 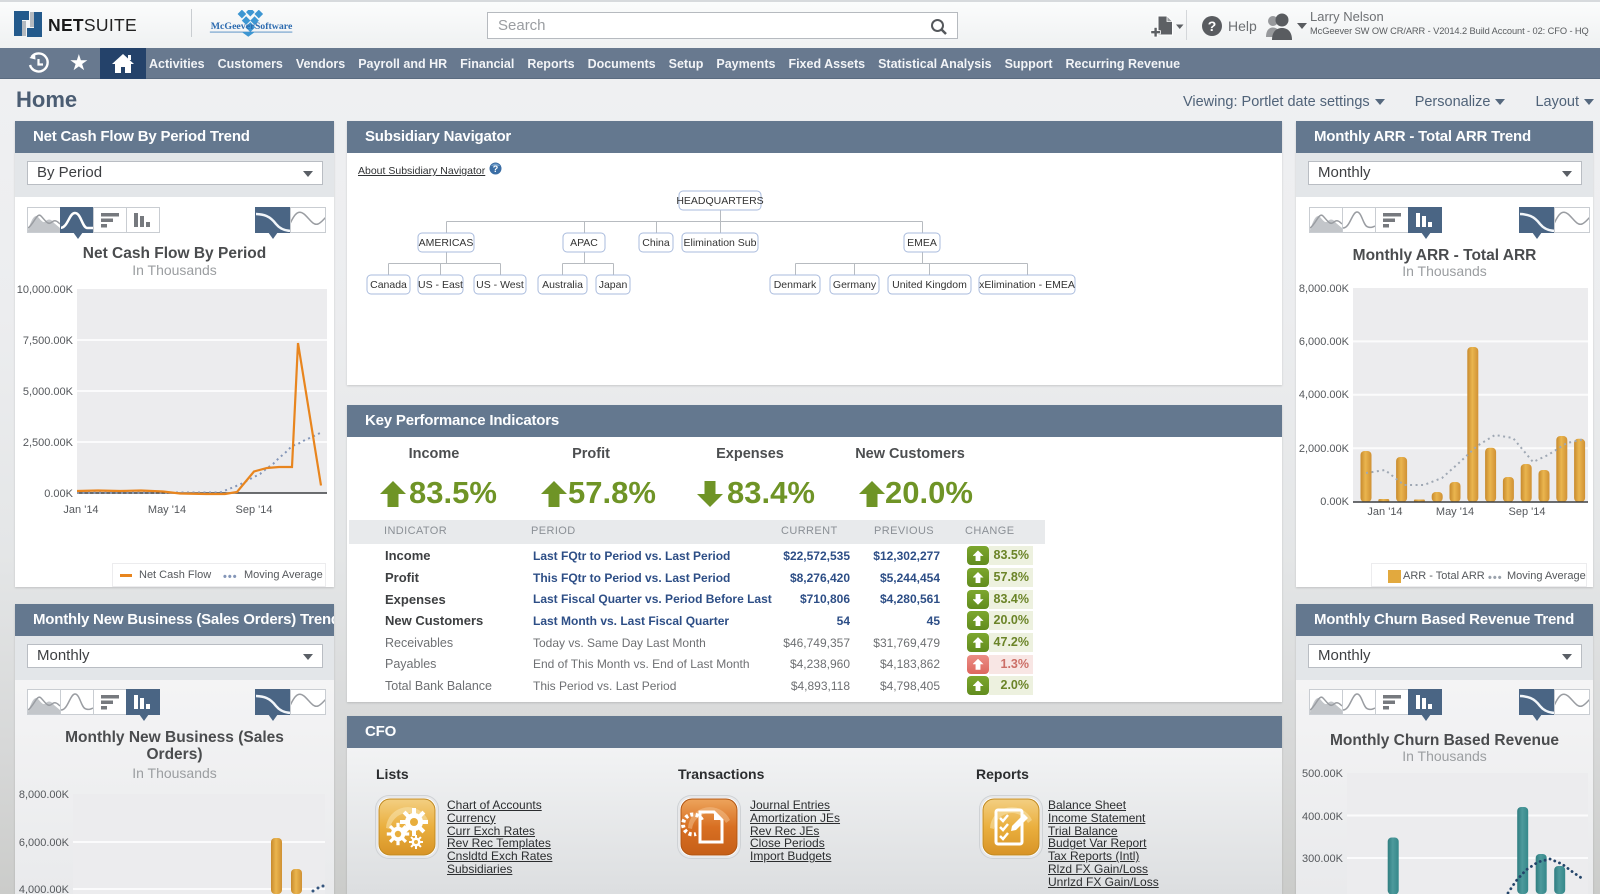 What do you see at coordinates (45, 290) in the screenshot?
I see `svg-text: 10,000.00K` at bounding box center [45, 290].